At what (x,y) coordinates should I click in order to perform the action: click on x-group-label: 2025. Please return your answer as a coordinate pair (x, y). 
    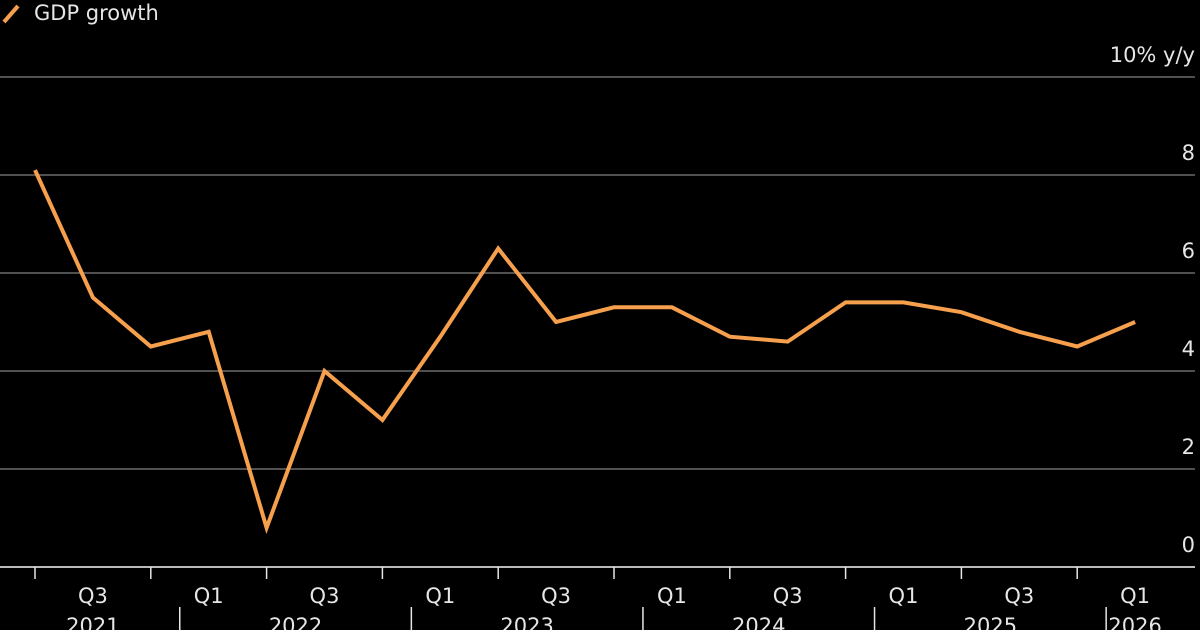
    Looking at the image, I should click on (990, 622).